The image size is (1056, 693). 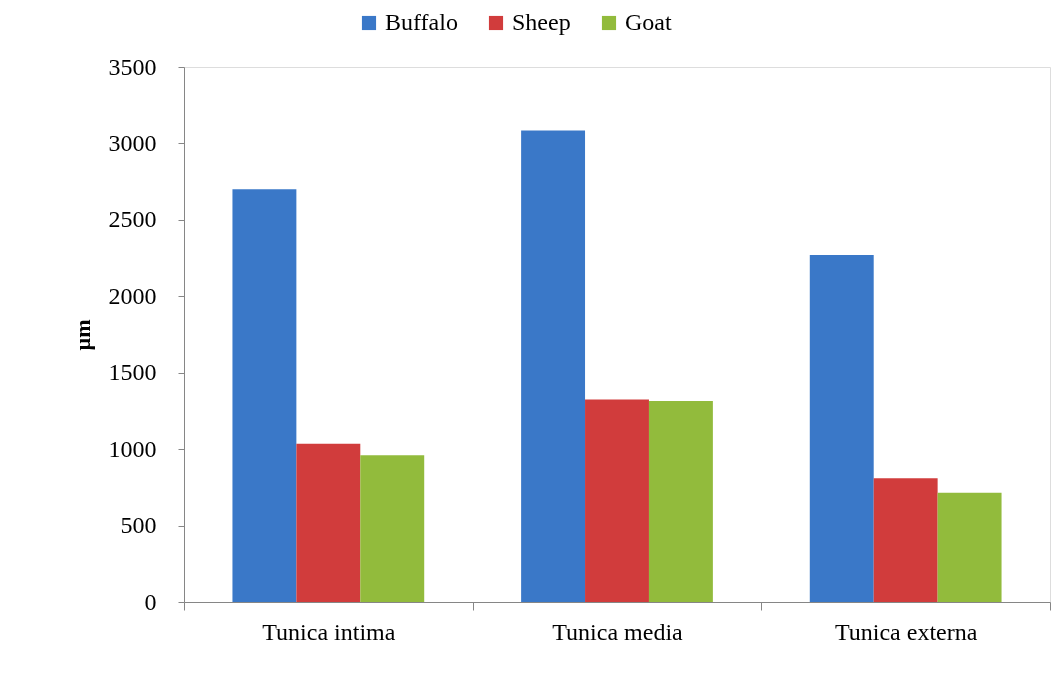 I want to click on x-tick-label: Tunica intima, so click(x=329, y=631).